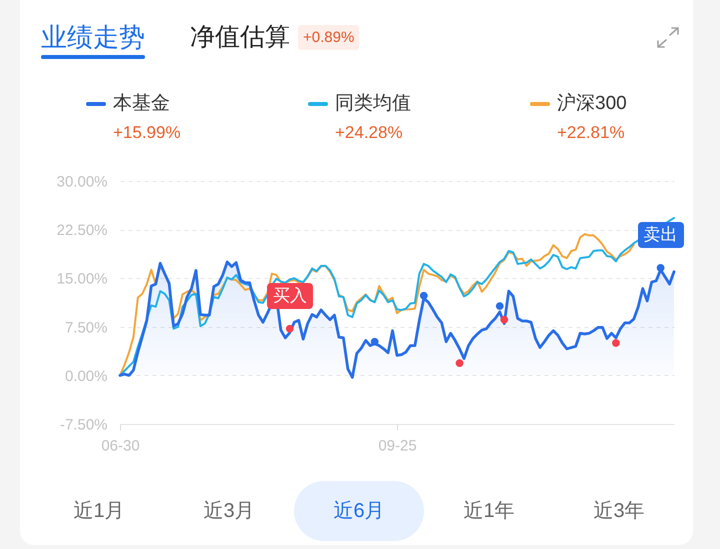 This screenshot has width=720, height=549. What do you see at coordinates (82, 182) in the screenshot?
I see `y-tick-label: 30.00%` at bounding box center [82, 182].